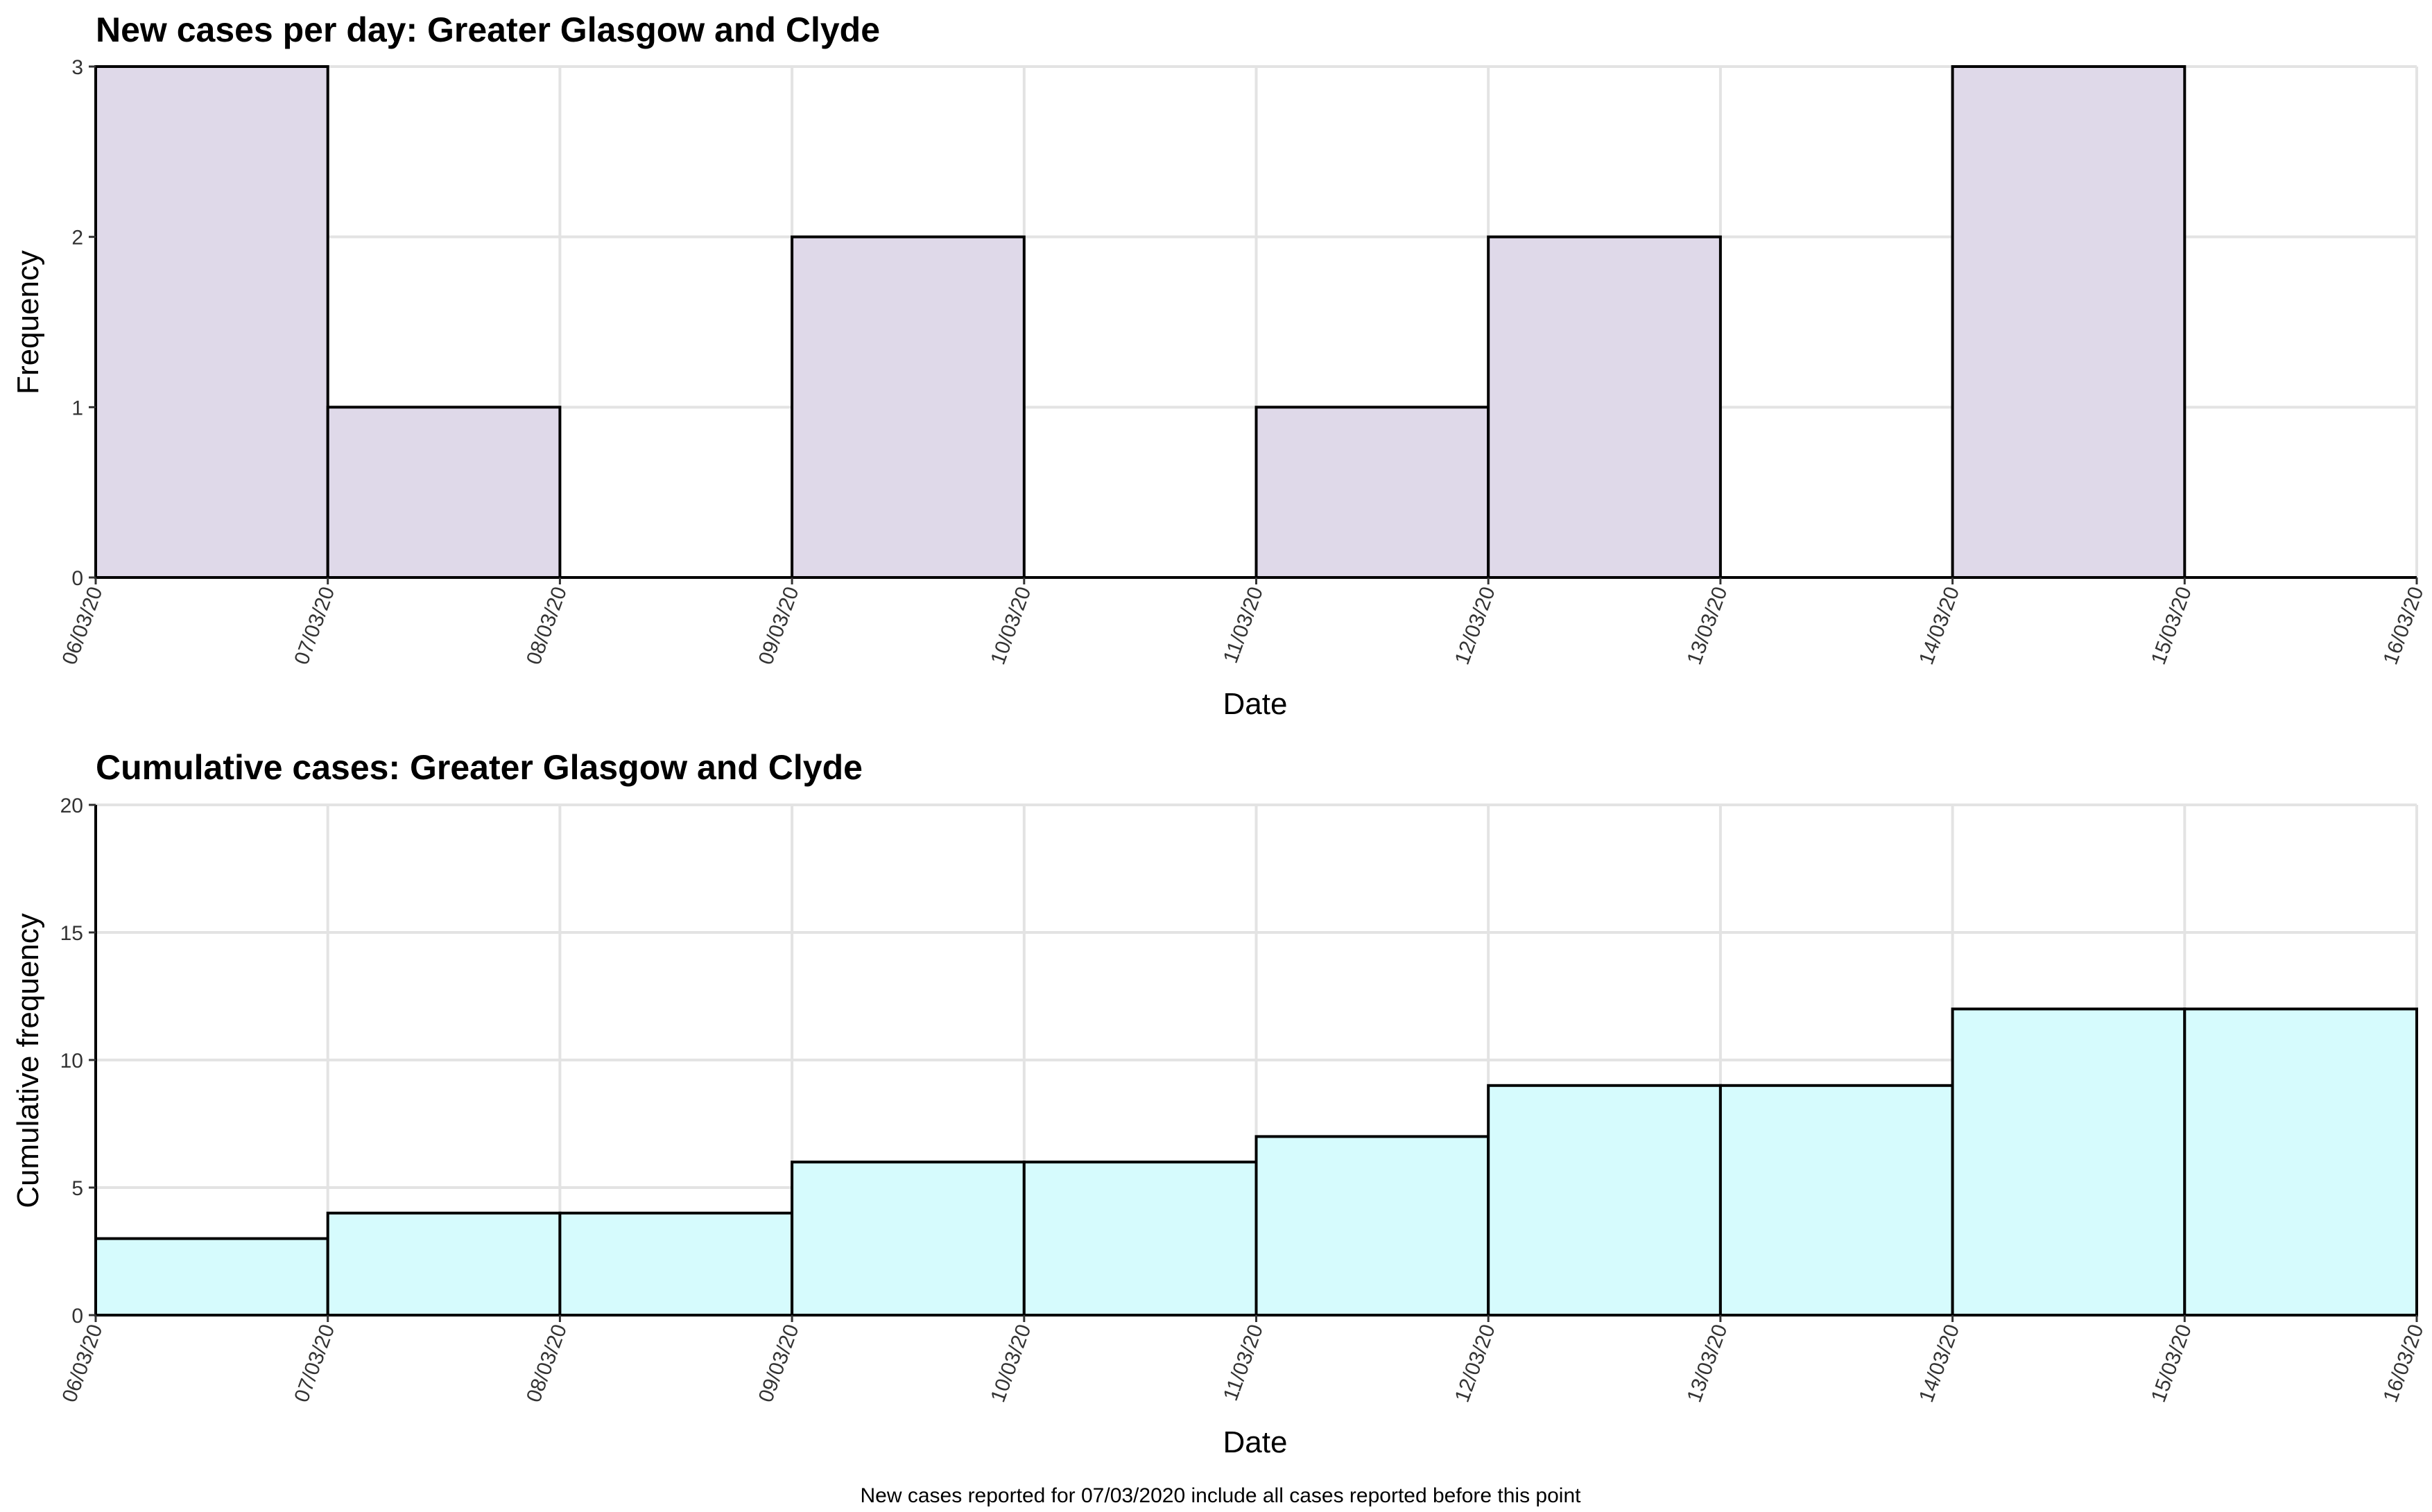 Image resolution: width=2432 pixels, height=1512 pixels. I want to click on daily-x-tick-label: 13/03/20, so click(1707, 626).